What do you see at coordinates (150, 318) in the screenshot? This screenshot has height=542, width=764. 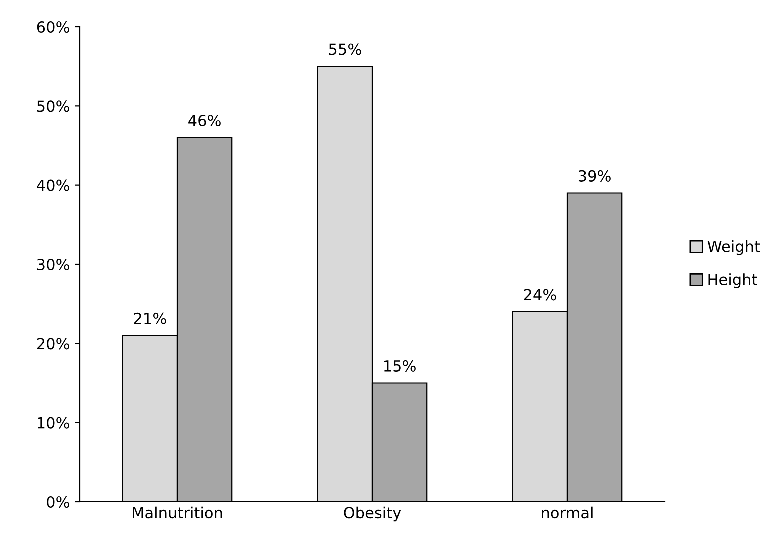 I see `data-label: 21%` at bounding box center [150, 318].